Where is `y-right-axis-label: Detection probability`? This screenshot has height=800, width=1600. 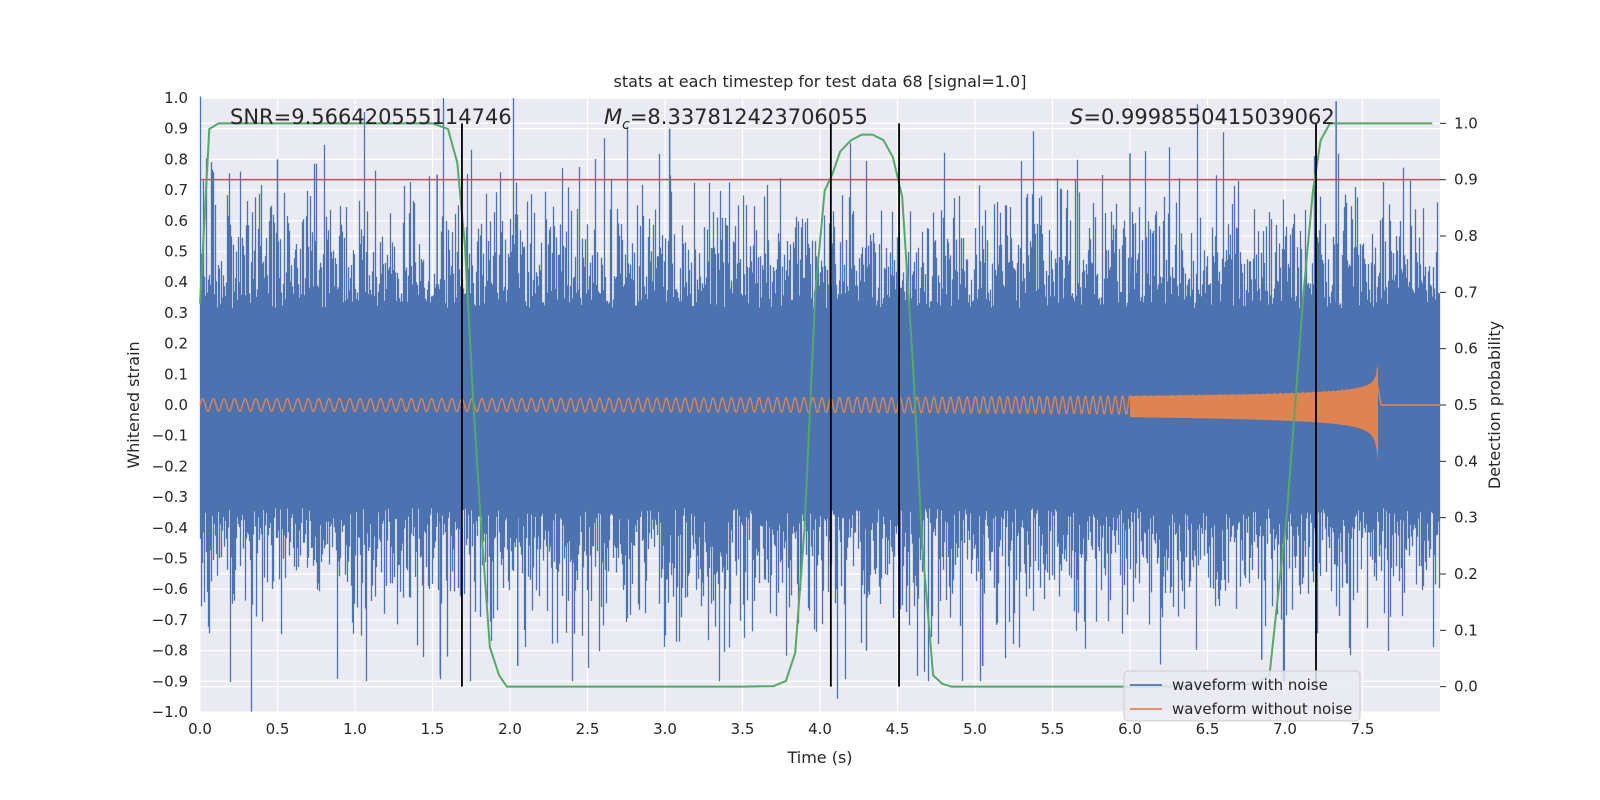 y-right-axis-label: Detection probability is located at coordinates (1494, 405).